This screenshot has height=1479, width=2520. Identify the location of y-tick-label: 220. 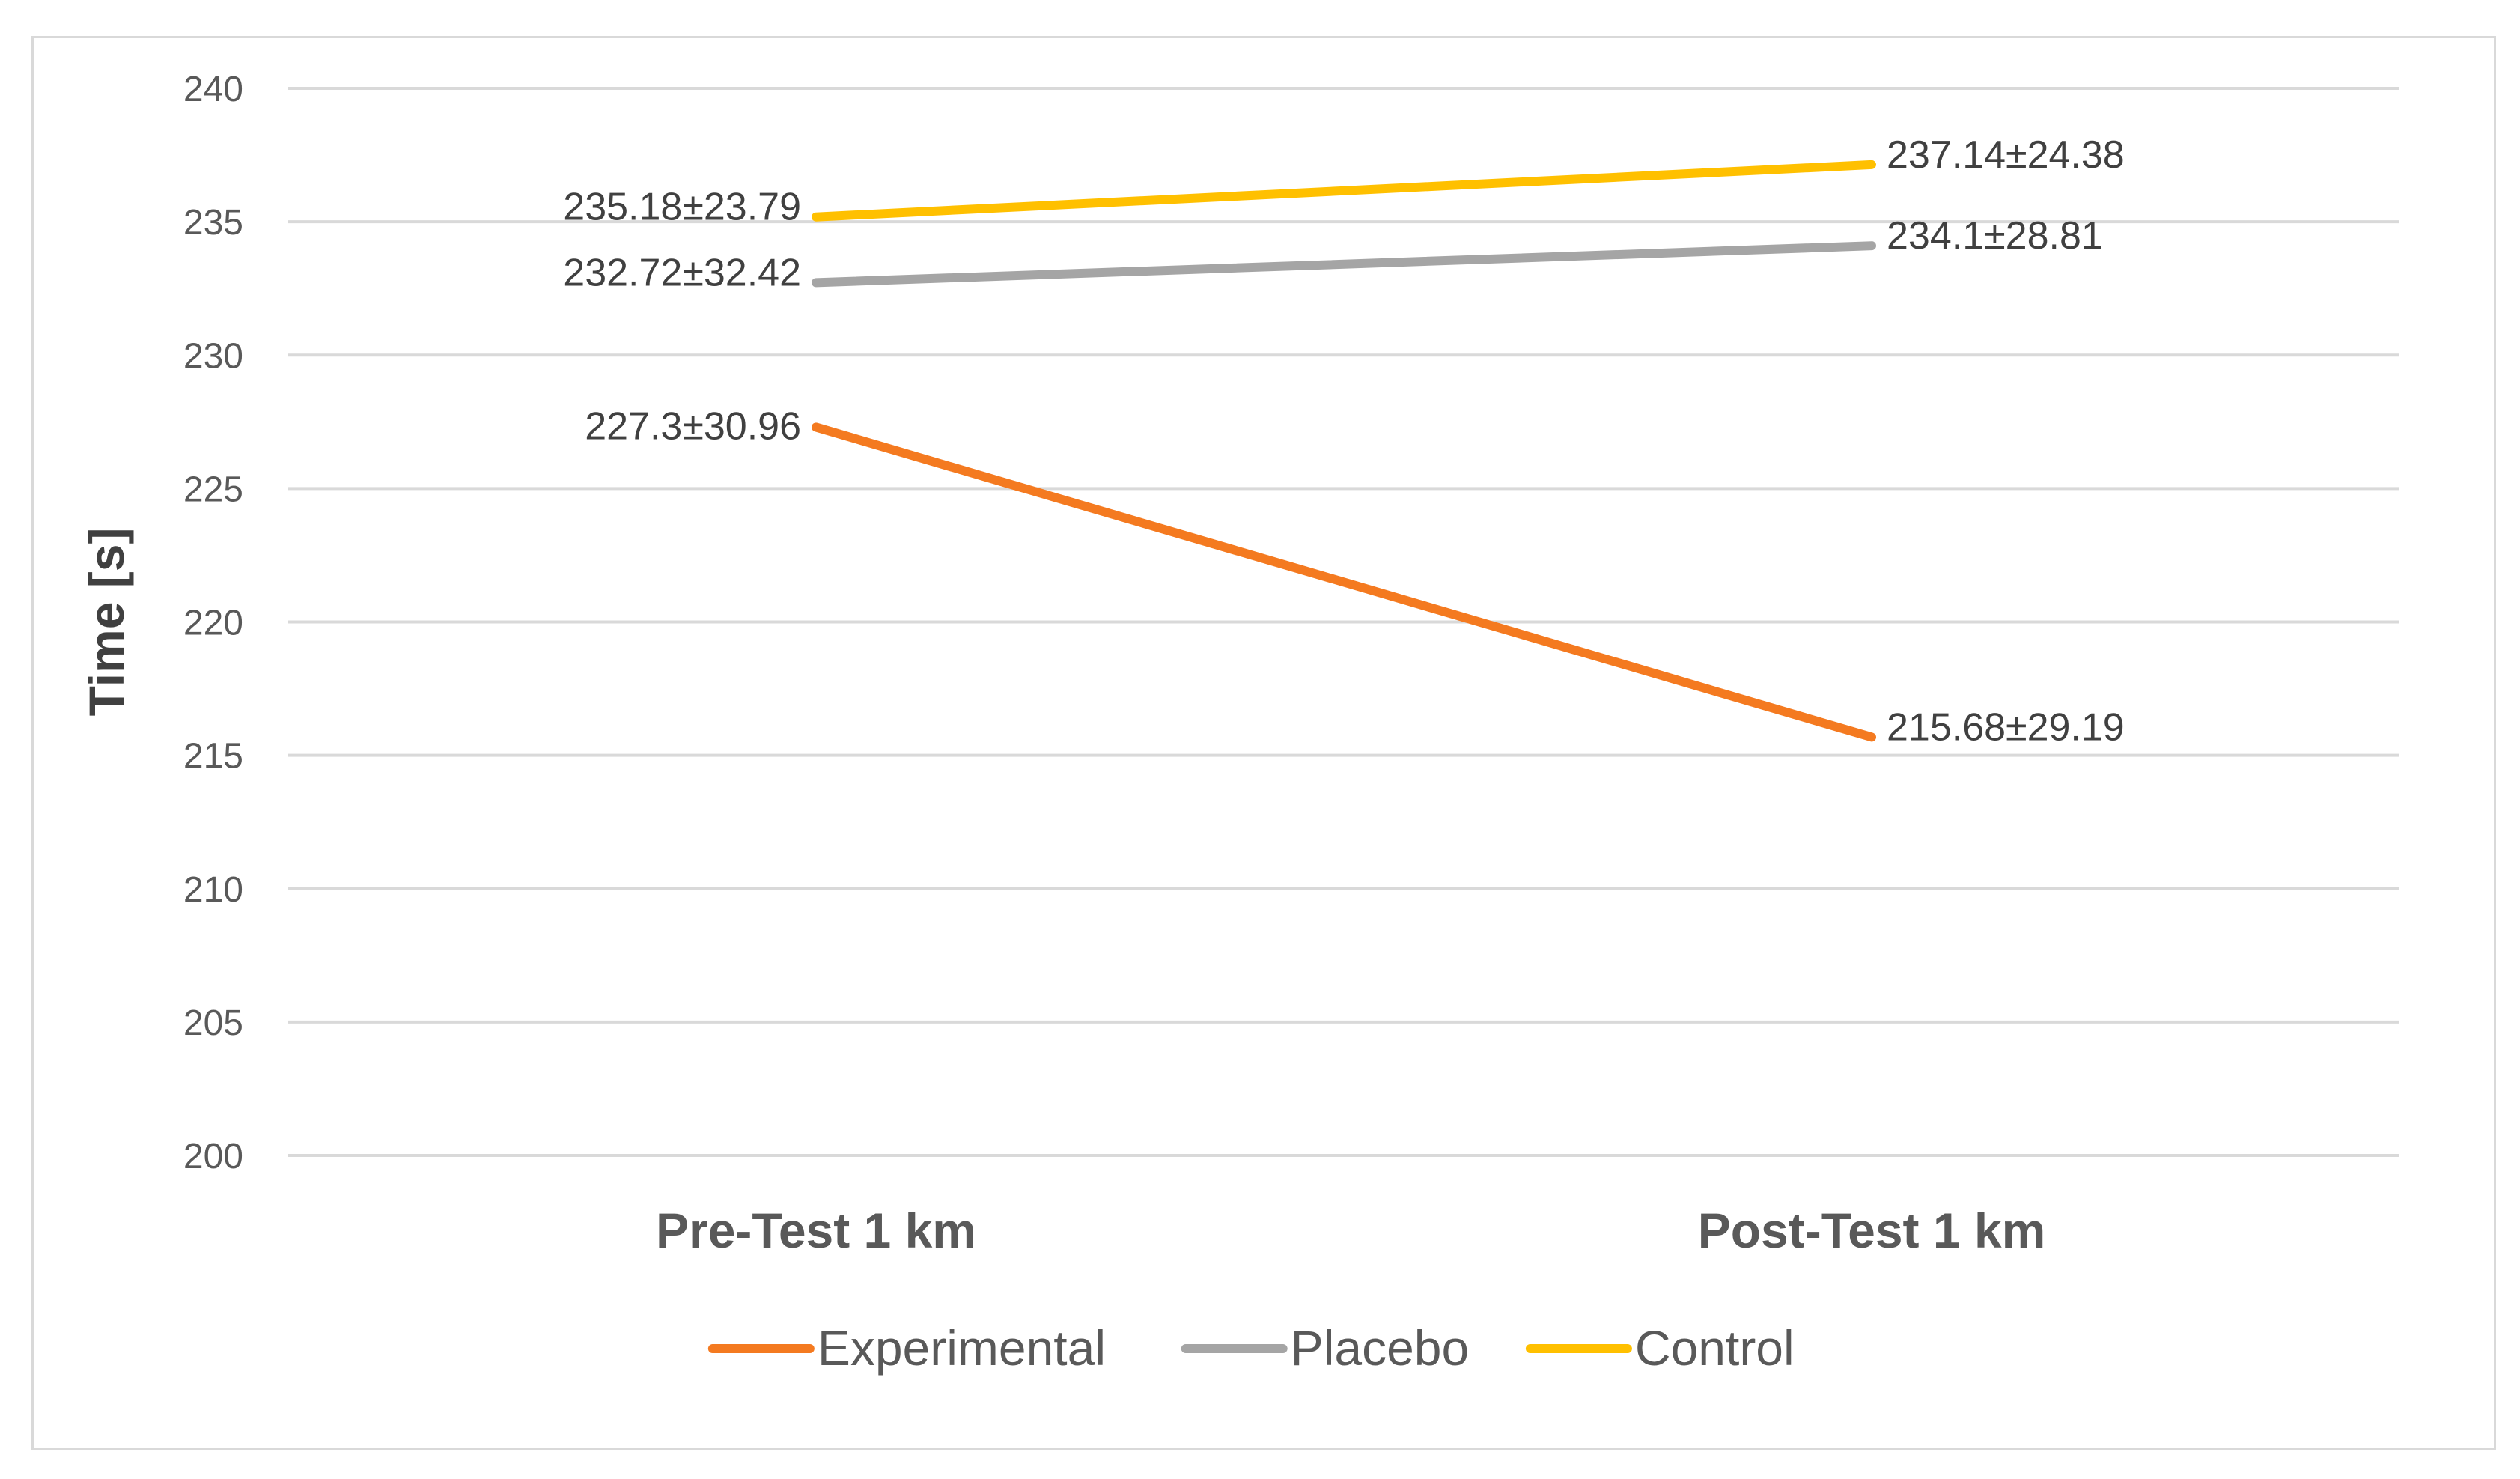
(213, 623).